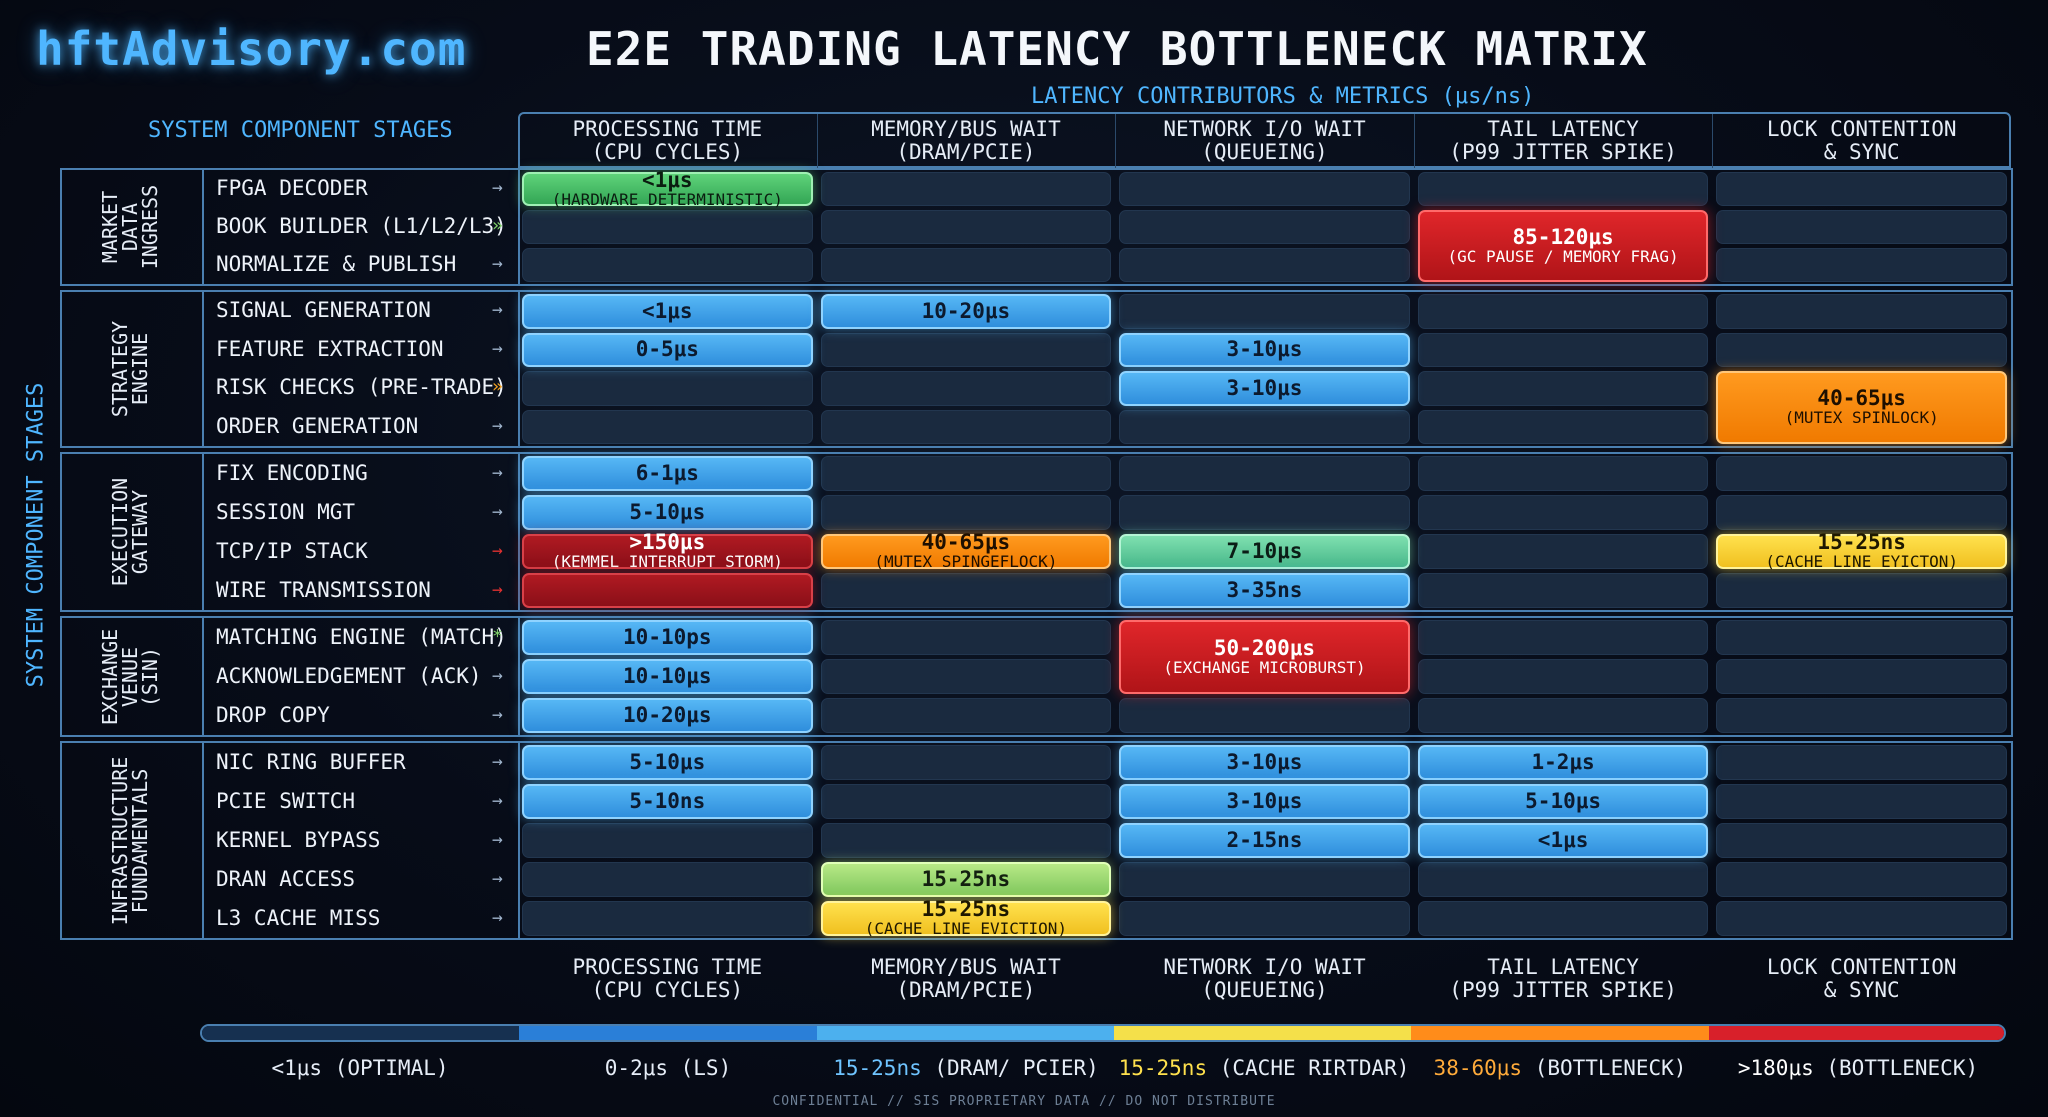 This screenshot has height=1117, width=2048. Describe the element at coordinates (966, 909) in the screenshot. I see `latency-value: 15-25ns` at that location.